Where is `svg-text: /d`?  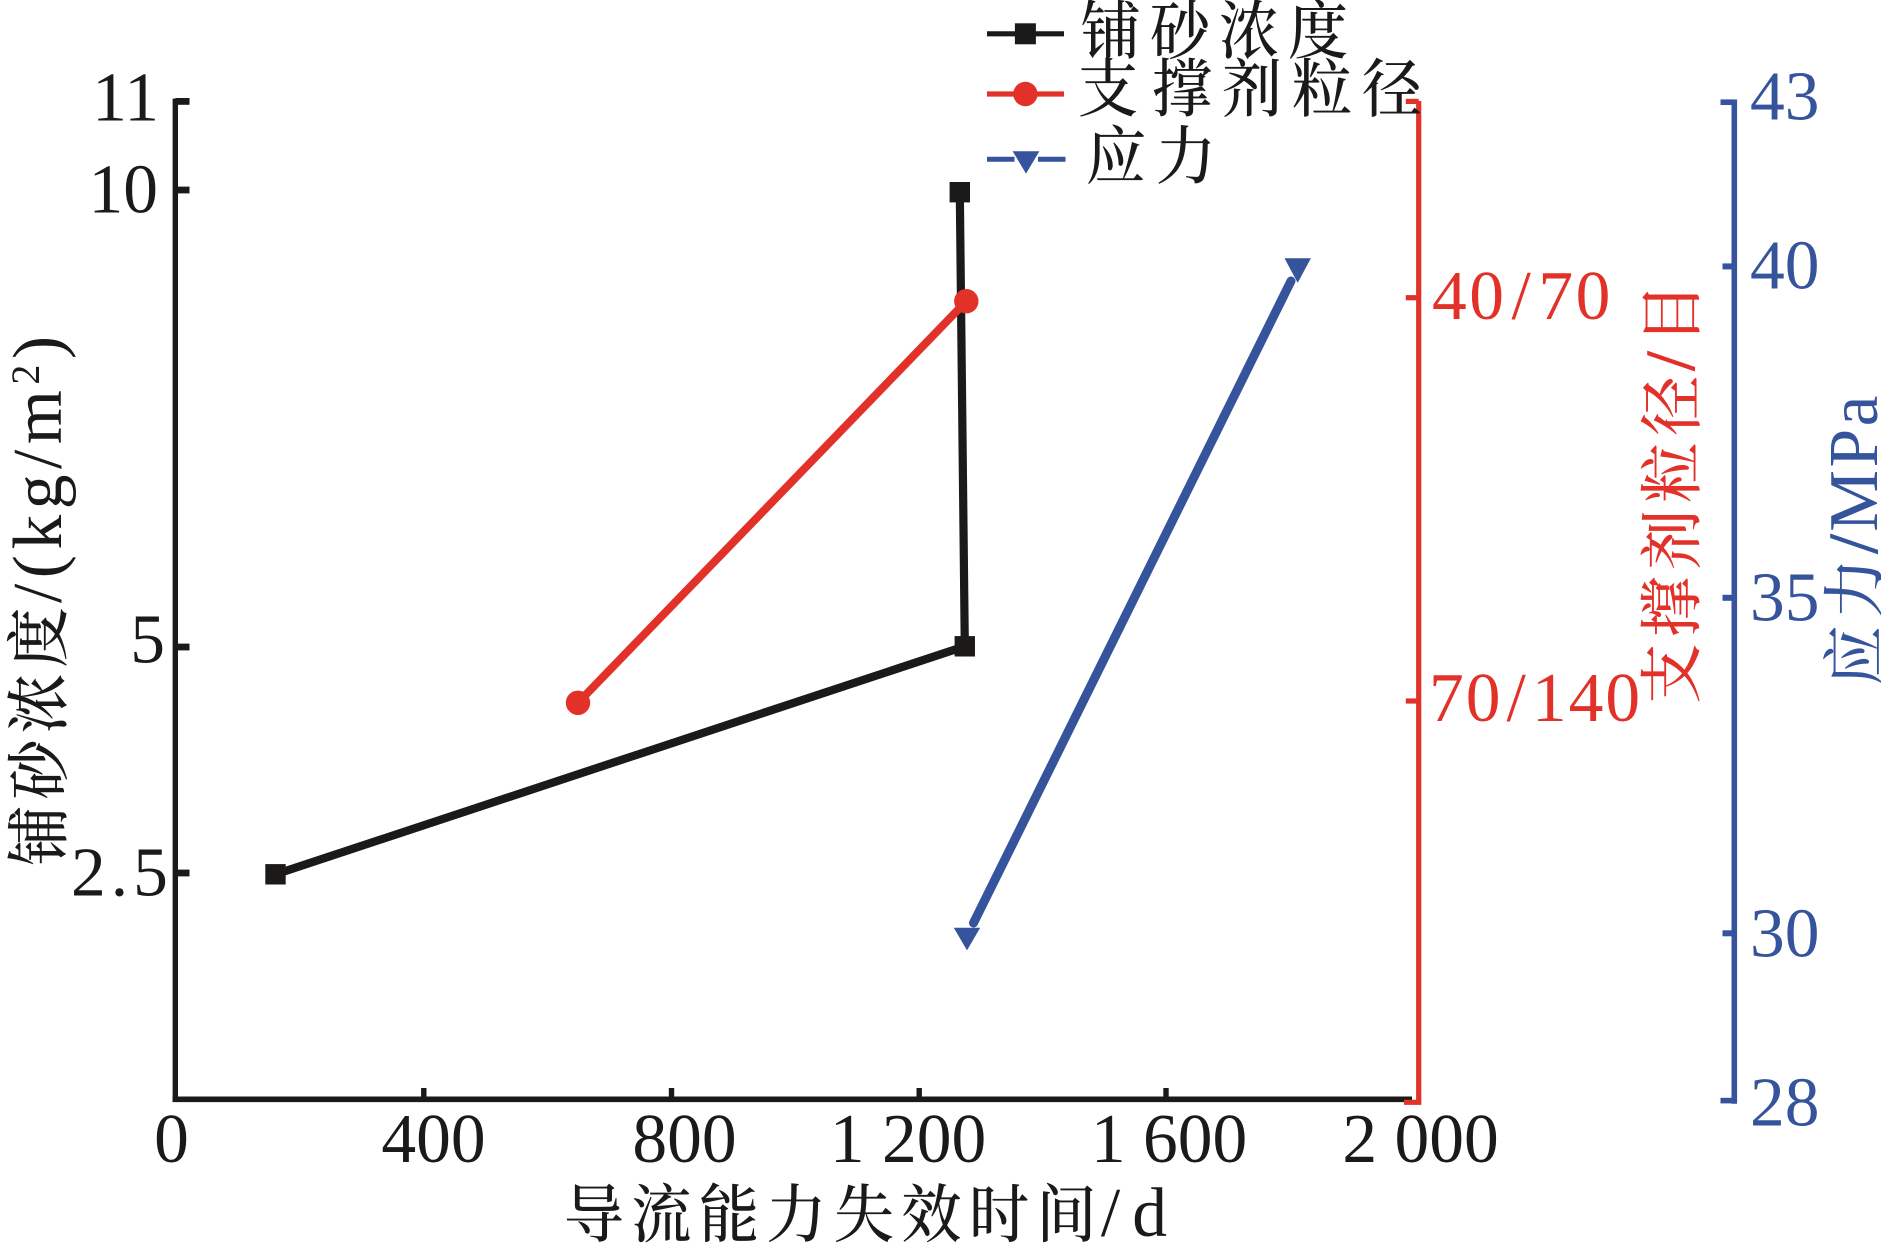 svg-text: /d is located at coordinates (1140, 1212).